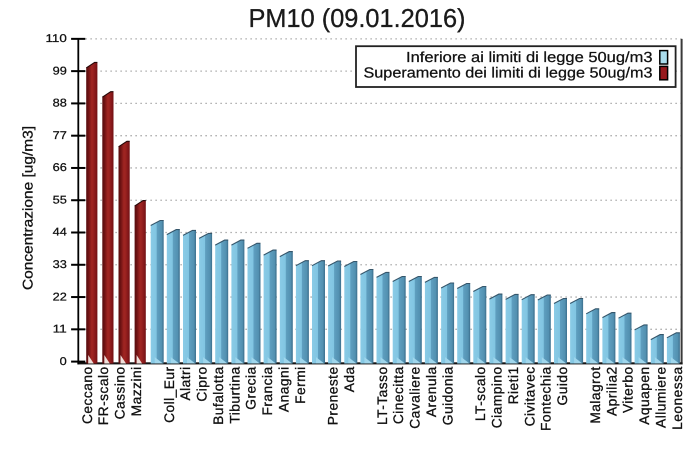 This screenshot has height=455, width=699. What do you see at coordinates (202, 383) in the screenshot?
I see `svg-text: Cipro` at bounding box center [202, 383].